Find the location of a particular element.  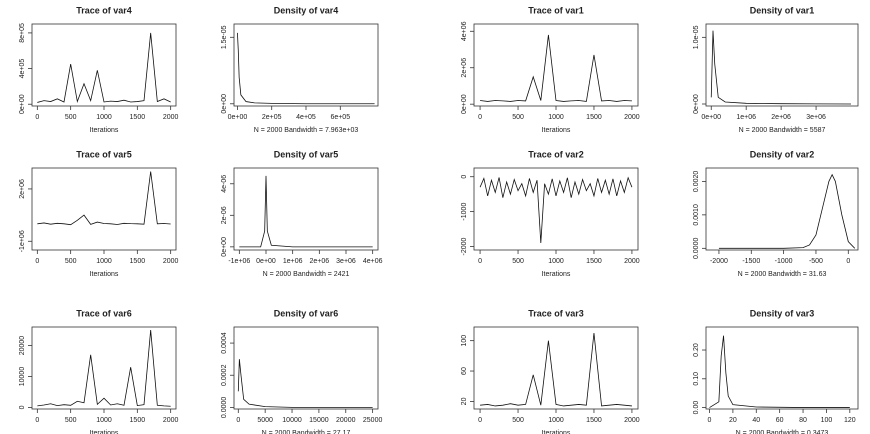

y-tick-label: 100 is located at coordinates (464, 341).